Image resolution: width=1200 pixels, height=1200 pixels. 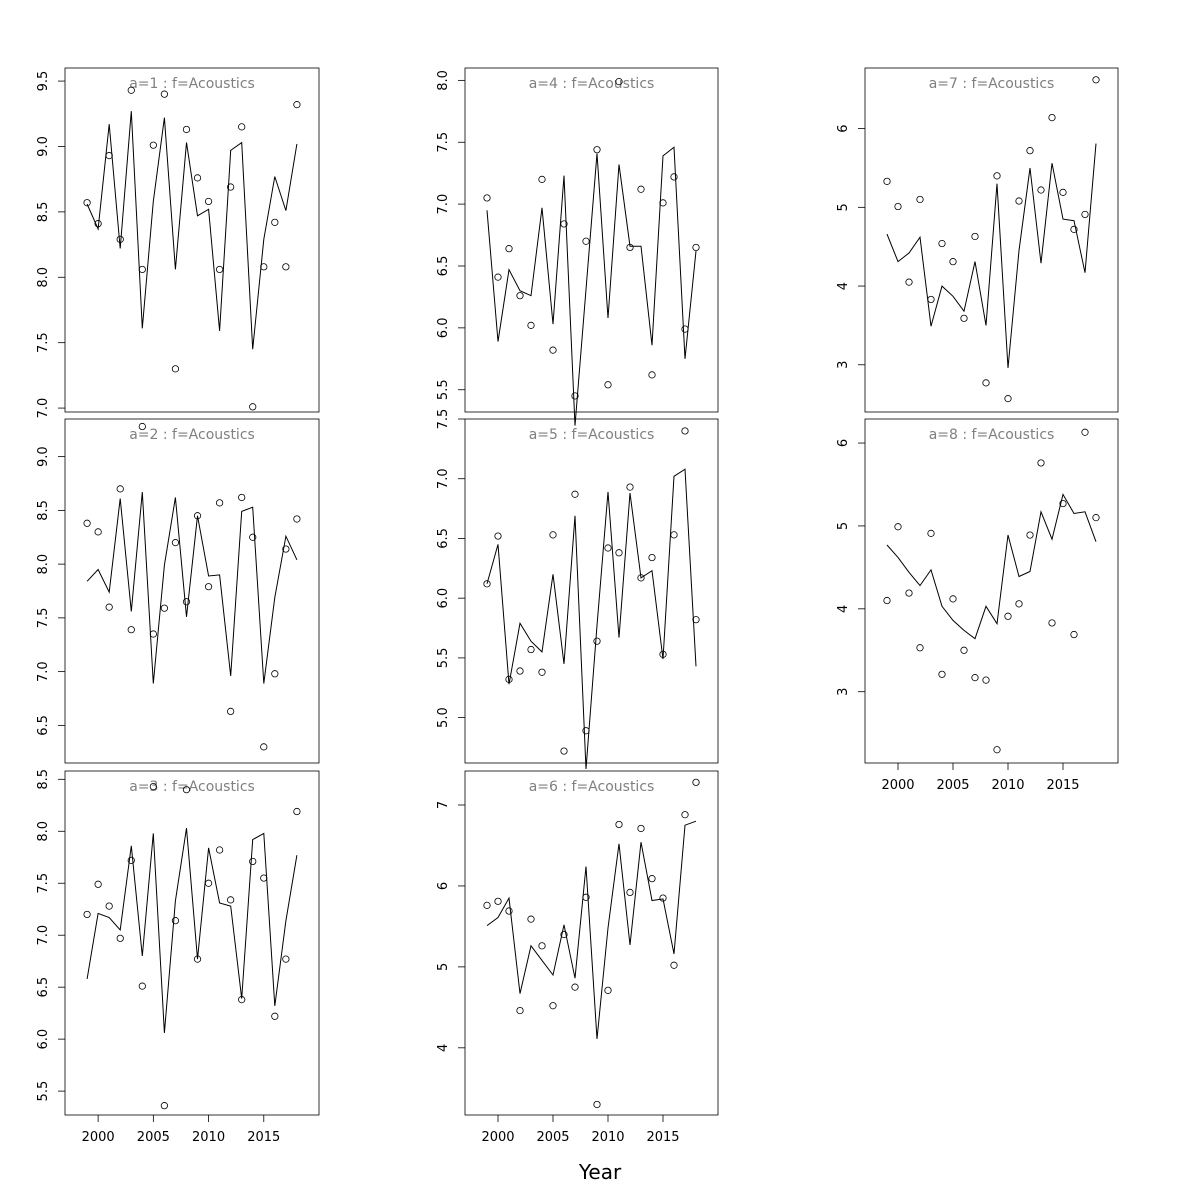 What do you see at coordinates (600, 1172) in the screenshot?
I see `x-axis-label: Year` at bounding box center [600, 1172].